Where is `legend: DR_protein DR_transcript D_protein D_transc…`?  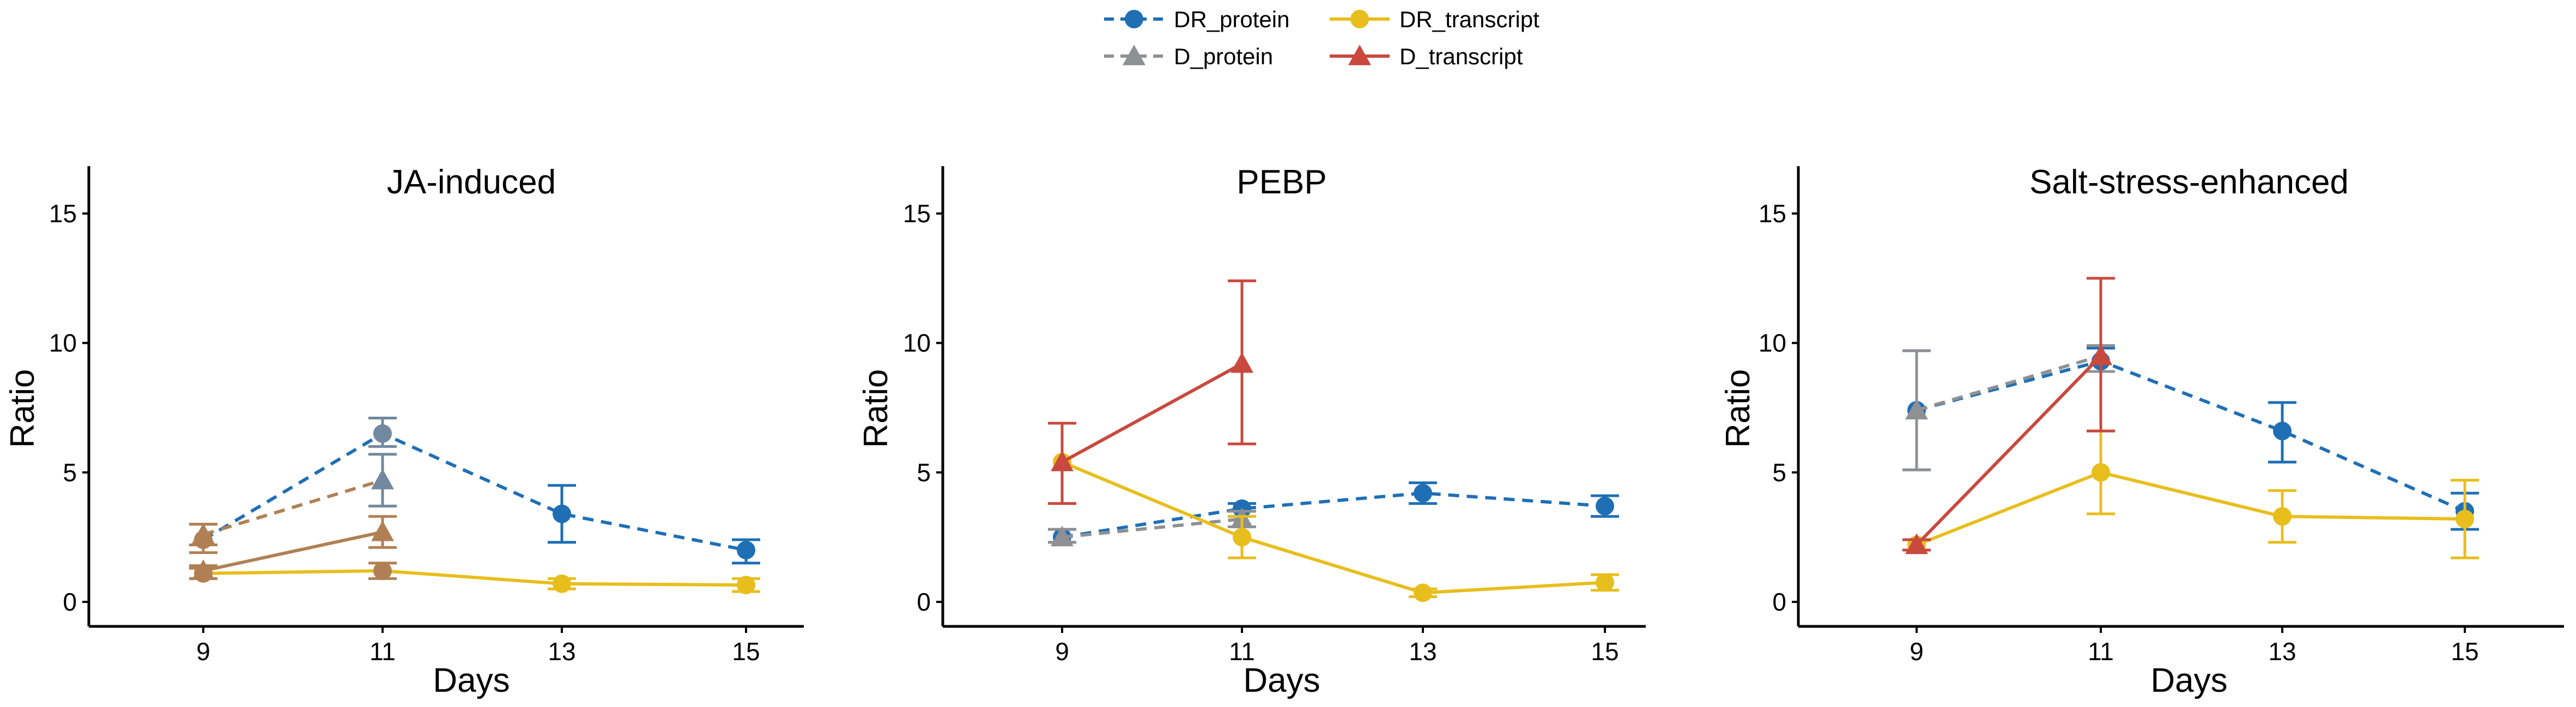
legend: DR_protein DR_transcript D_protein D_transc… is located at coordinates (1321, 38).